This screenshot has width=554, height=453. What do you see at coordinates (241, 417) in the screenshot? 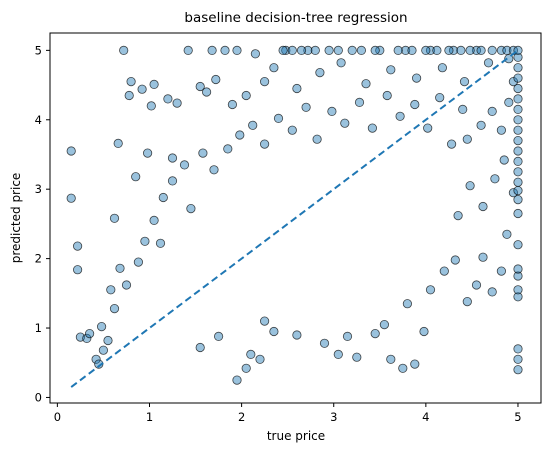
I see `x-tick-label: 2` at bounding box center [241, 417].